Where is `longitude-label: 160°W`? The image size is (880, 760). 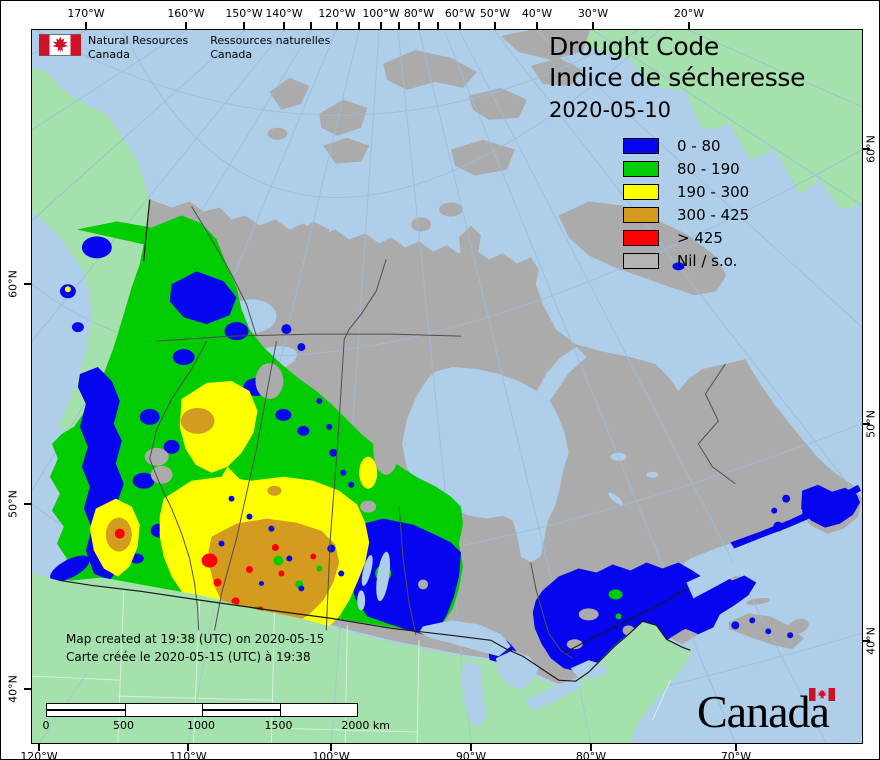 longitude-label: 160°W is located at coordinates (186, 13).